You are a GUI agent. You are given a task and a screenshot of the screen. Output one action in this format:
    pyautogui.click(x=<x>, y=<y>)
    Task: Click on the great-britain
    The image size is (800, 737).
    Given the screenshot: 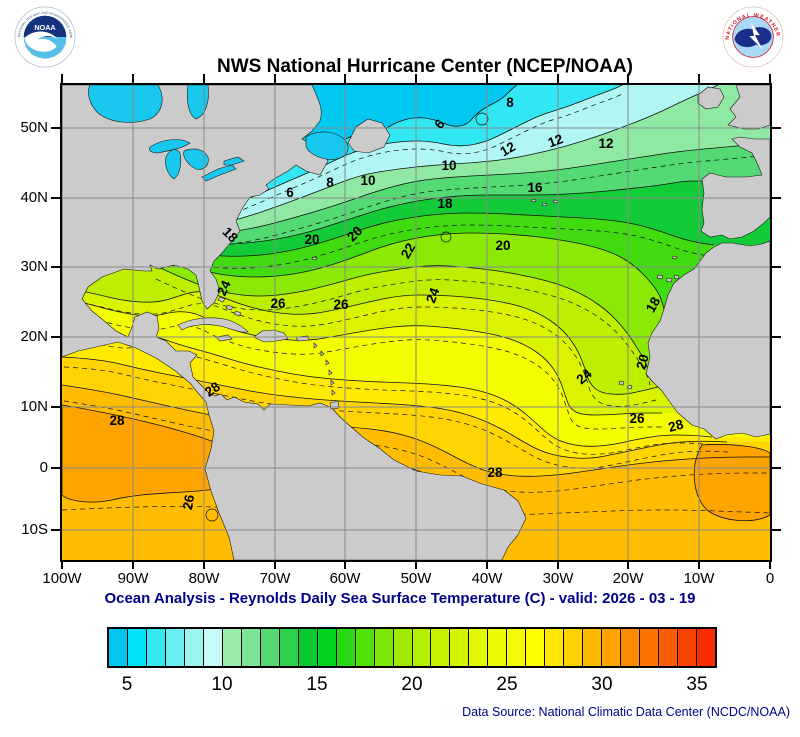 What is the action you would take?
    pyautogui.click(x=748, y=107)
    